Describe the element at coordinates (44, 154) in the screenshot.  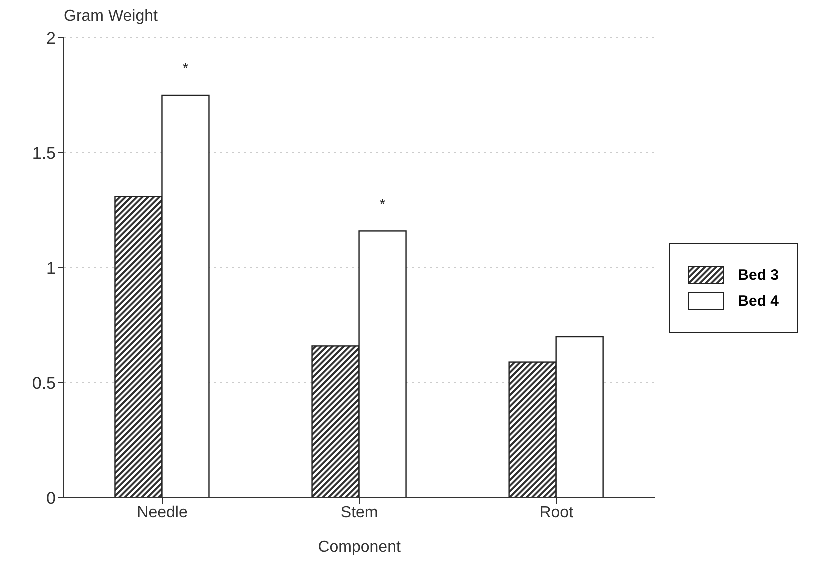
I see `y-tick-label: 1.5` at that location.